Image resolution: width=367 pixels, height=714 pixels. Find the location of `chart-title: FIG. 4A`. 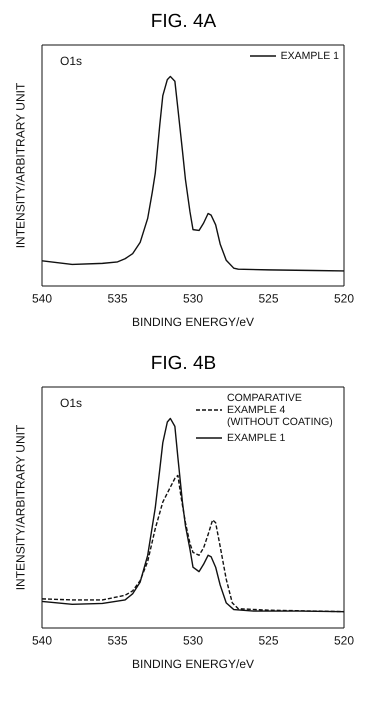

chart-title: FIG. 4A is located at coordinates (184, 22).